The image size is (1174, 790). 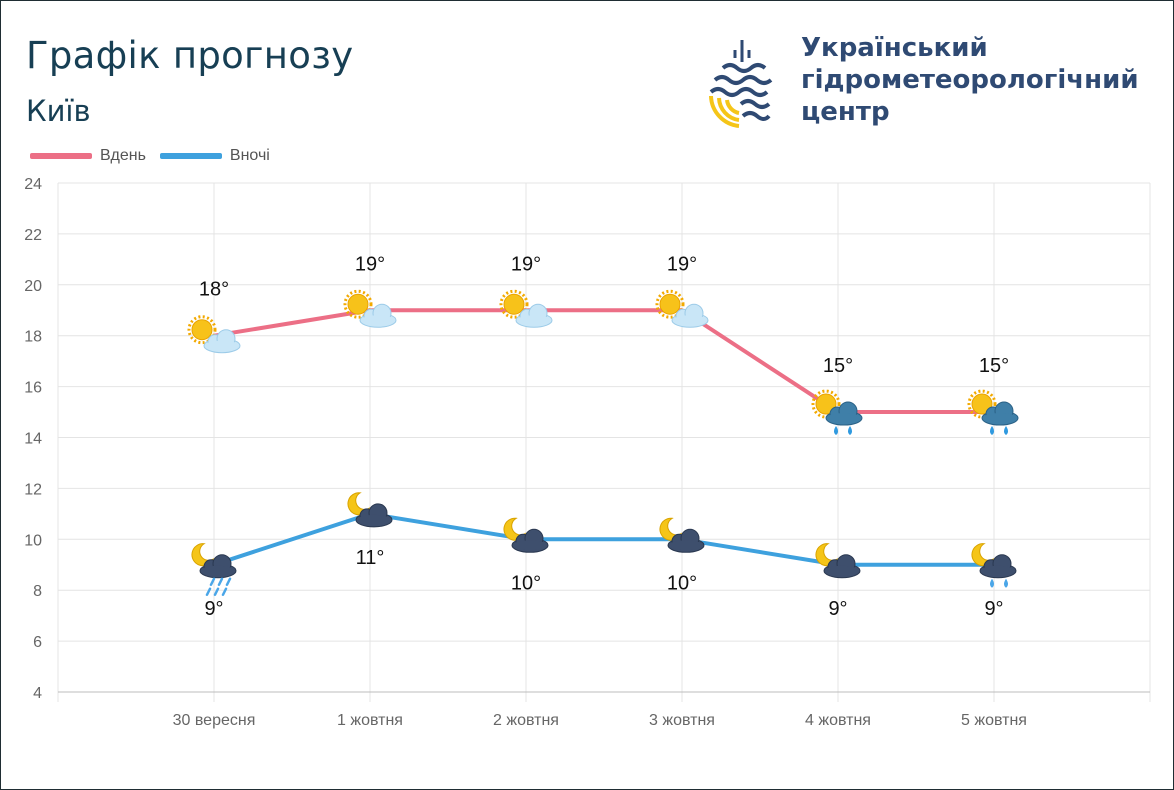 I want to click on legend-swatch-day, so click(x=61, y=156).